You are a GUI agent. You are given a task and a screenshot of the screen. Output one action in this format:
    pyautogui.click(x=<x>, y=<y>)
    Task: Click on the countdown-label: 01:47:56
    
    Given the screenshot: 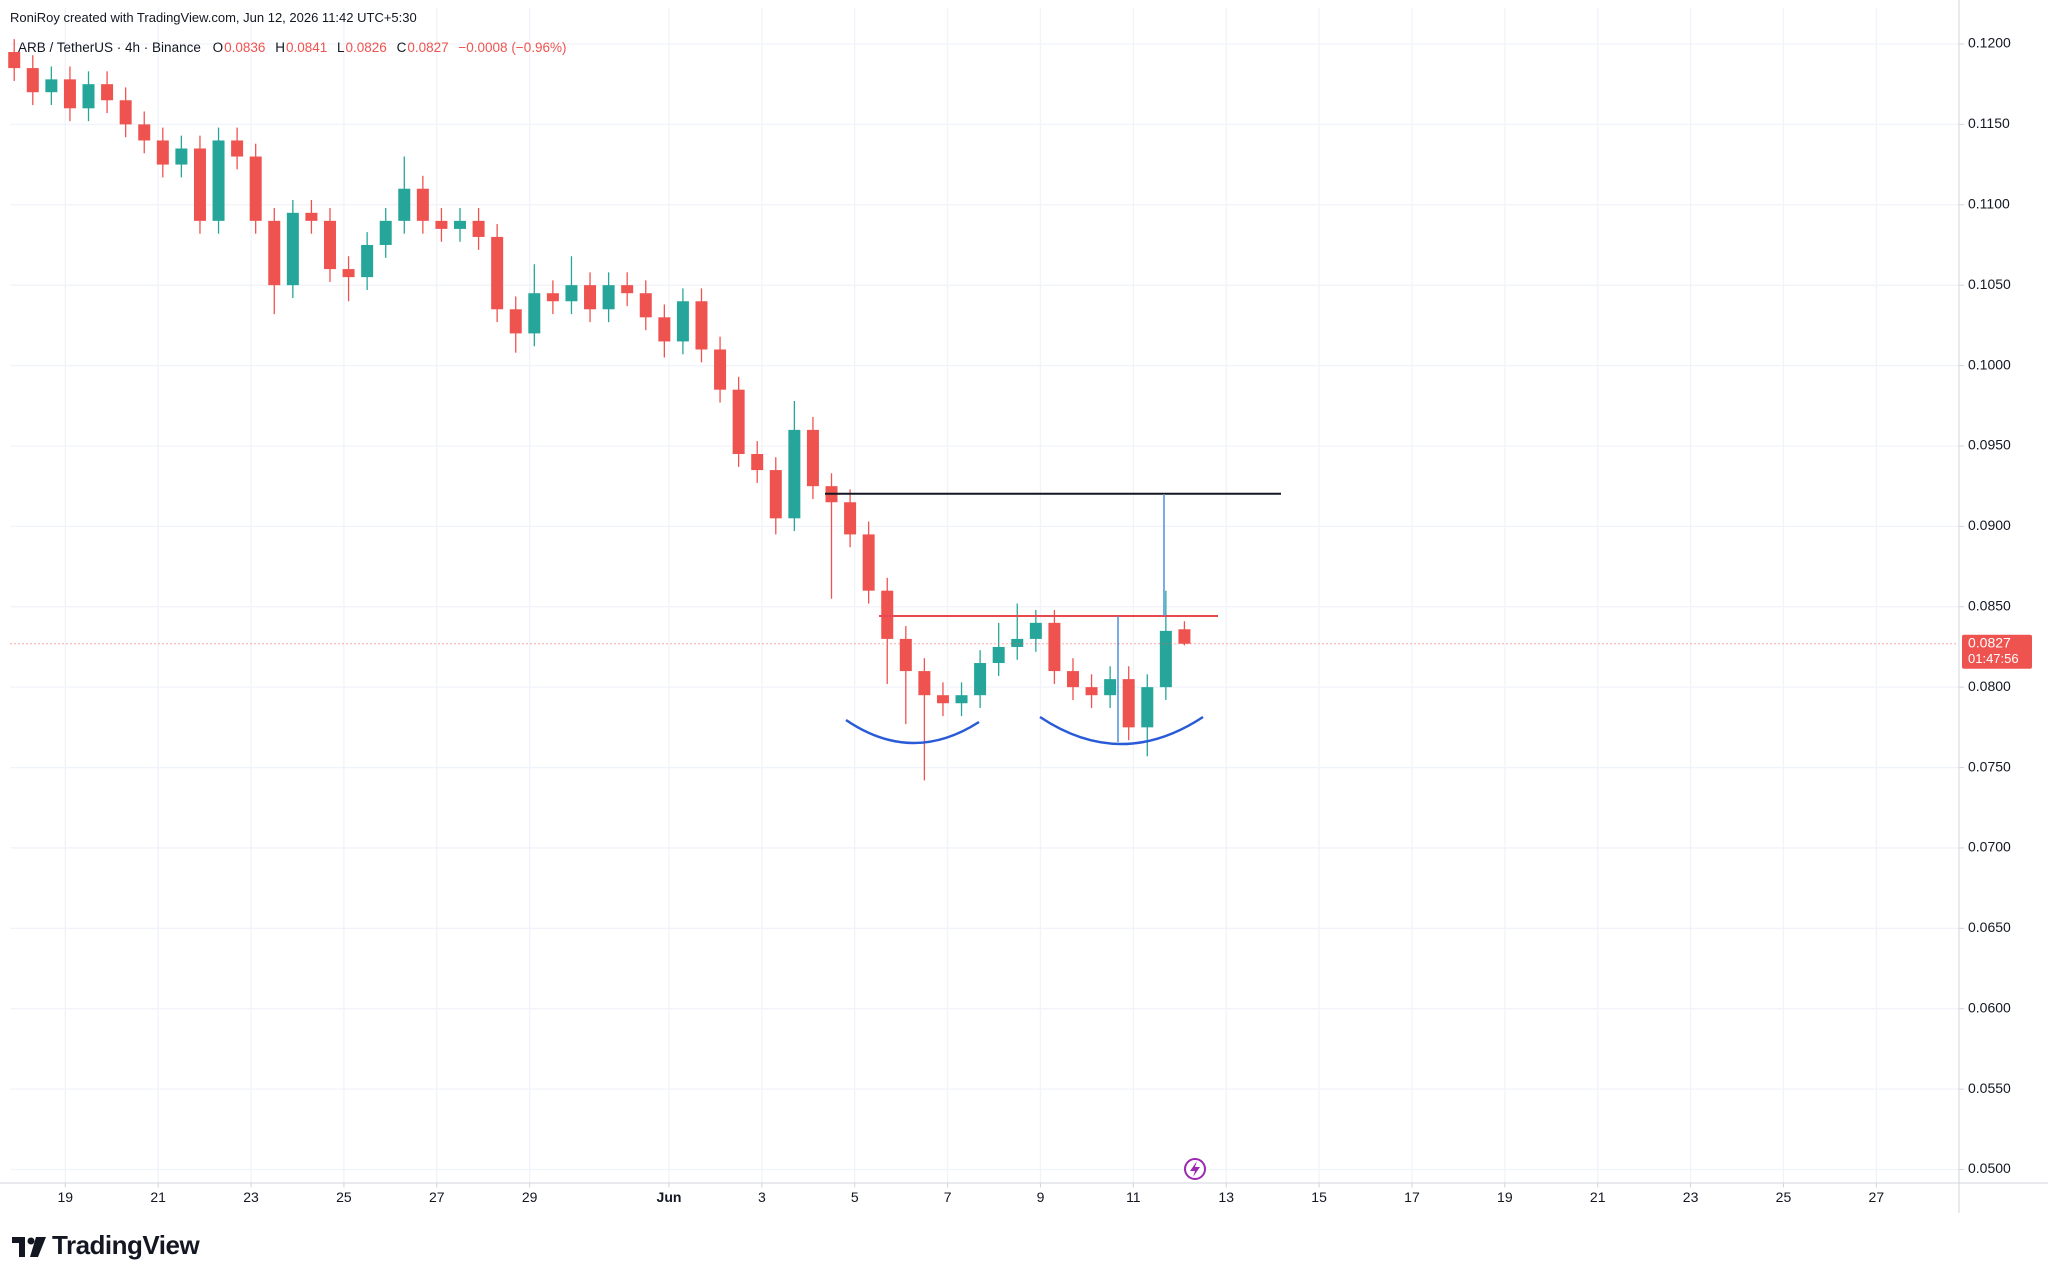 What is the action you would take?
    pyautogui.click(x=1993, y=658)
    